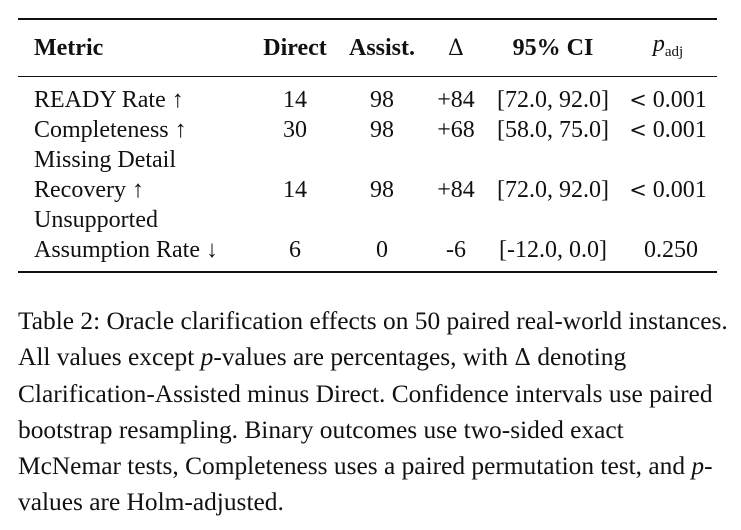 This screenshot has height=530, width=741. Describe the element at coordinates (96, 220) in the screenshot. I see `row-metric-subline: Unsupported` at that location.